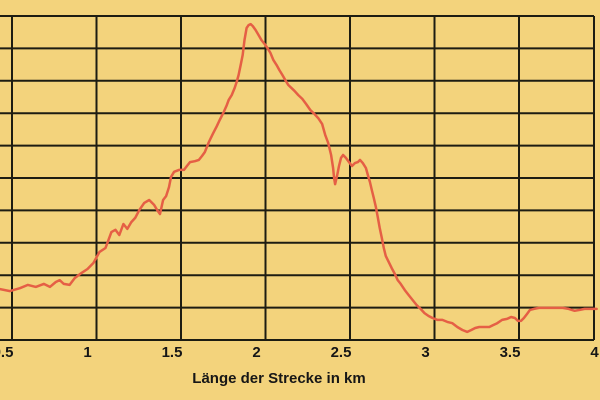 The height and width of the screenshot is (400, 600). What do you see at coordinates (7, 352) in the screenshot?
I see `x-tick-label: 0.5` at bounding box center [7, 352].